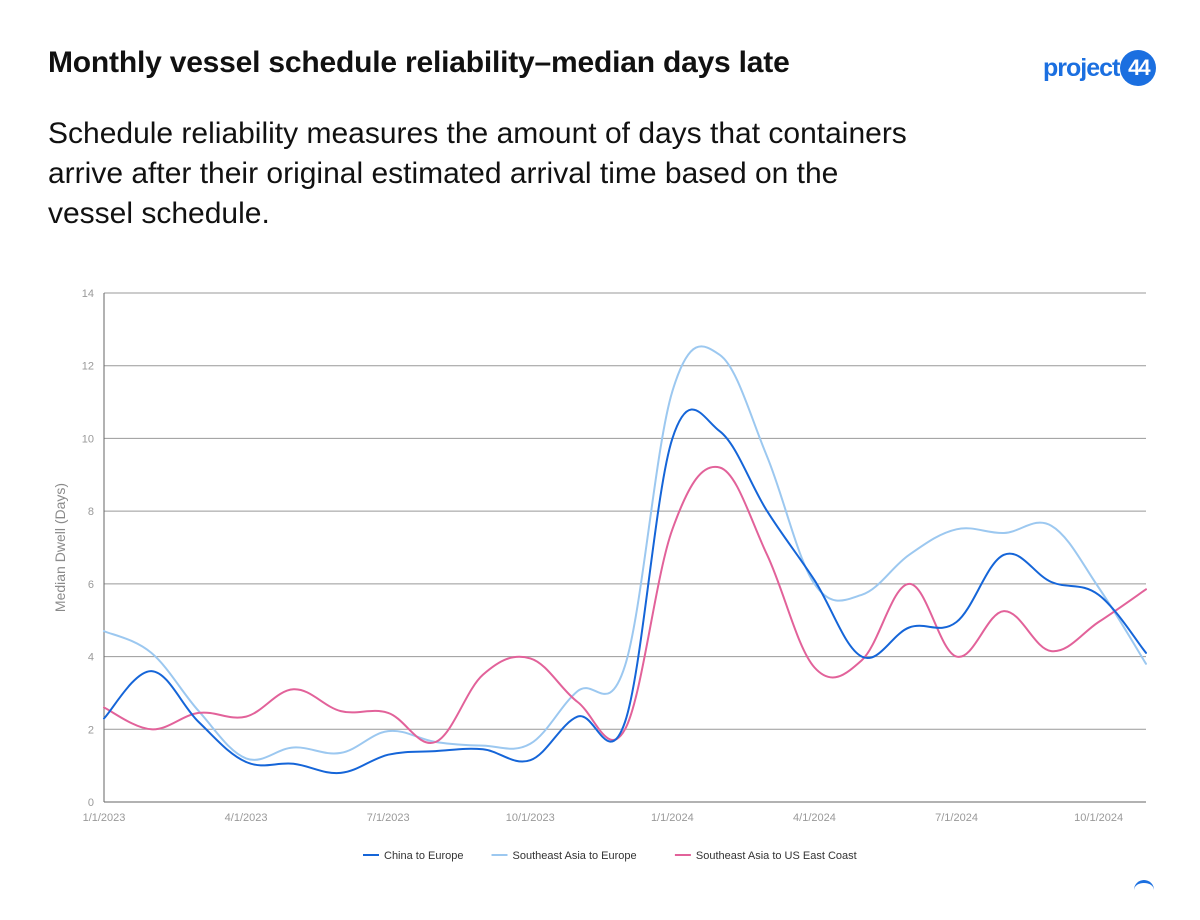 The height and width of the screenshot is (920, 1200). I want to click on x-tick-label: 1/1/2024, so click(672, 818).